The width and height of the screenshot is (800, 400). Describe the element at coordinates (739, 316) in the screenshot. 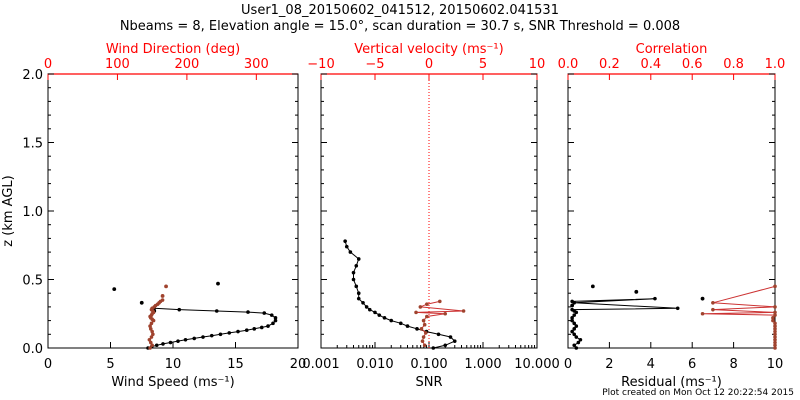

I see `residual-series-1-line` at that location.